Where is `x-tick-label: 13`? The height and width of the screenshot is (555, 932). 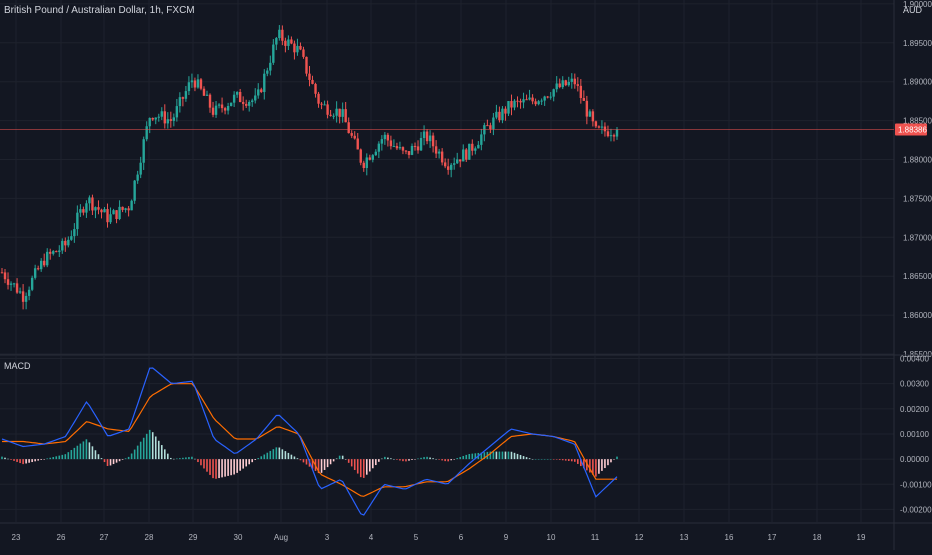
x-tick-label: 13 is located at coordinates (684, 537).